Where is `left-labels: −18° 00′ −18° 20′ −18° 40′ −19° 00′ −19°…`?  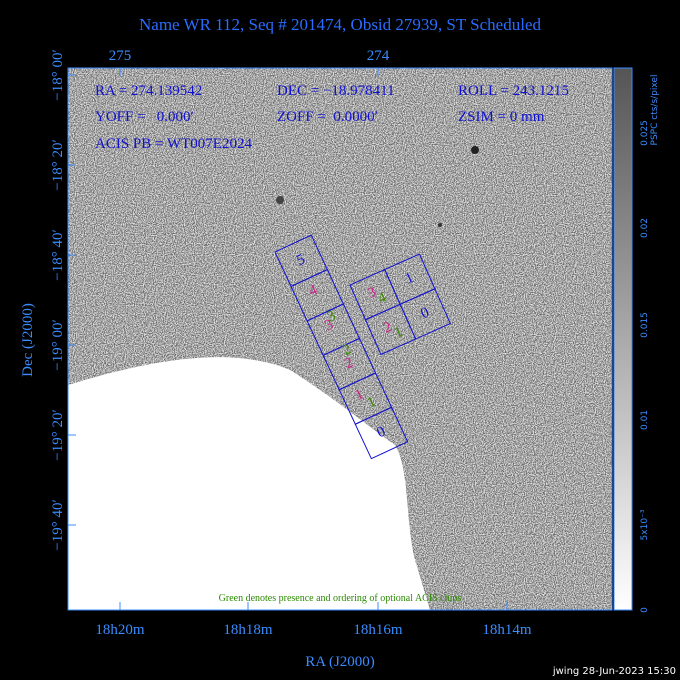
left-labels: −18° 00′ −18° 20′ −18° 40′ −19° 00′ −19°… is located at coordinates (58, 300).